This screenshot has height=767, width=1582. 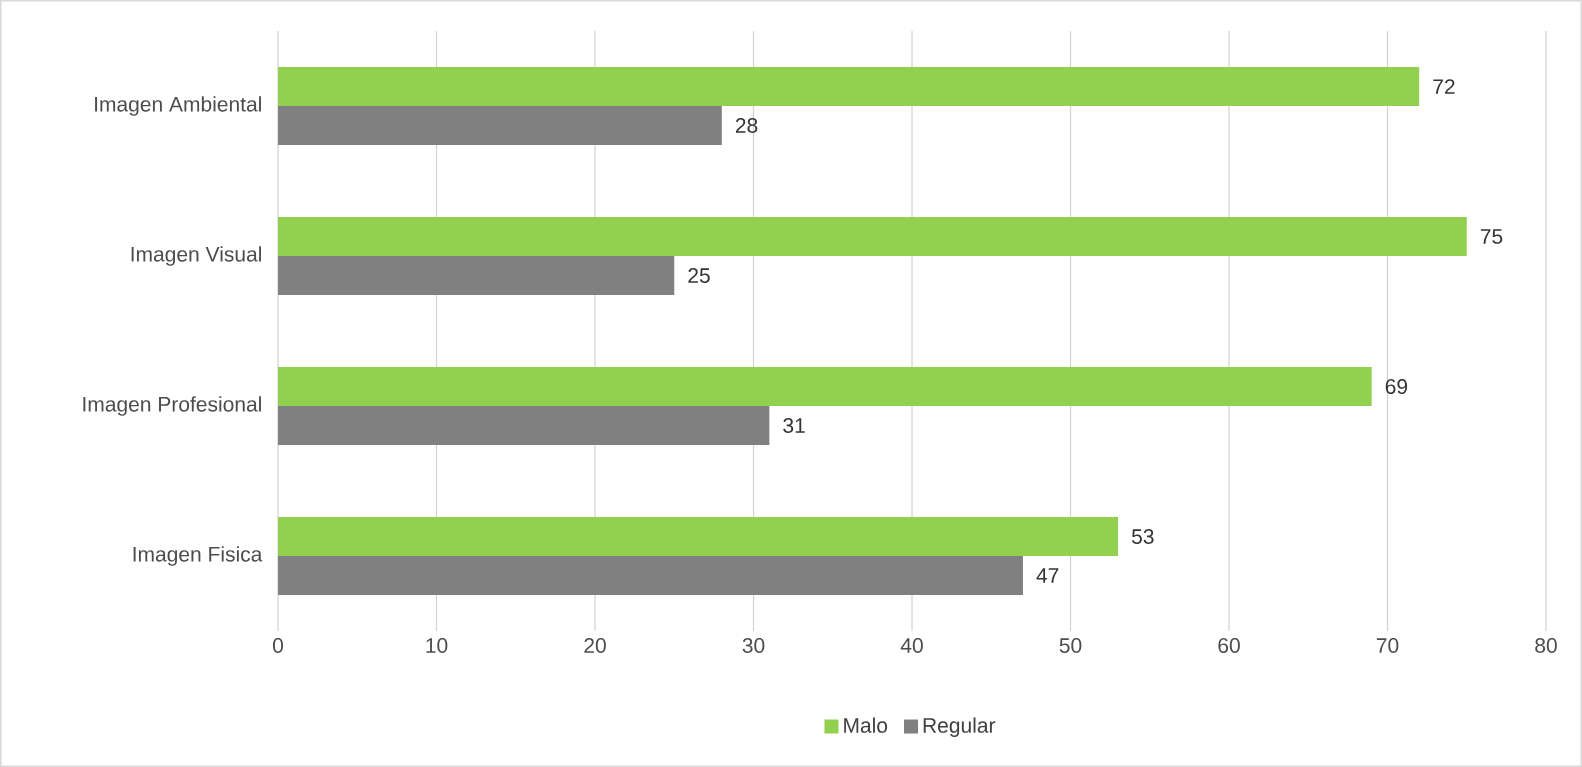 I want to click on y-tick-label: Imagen Ambiental, so click(x=178, y=106).